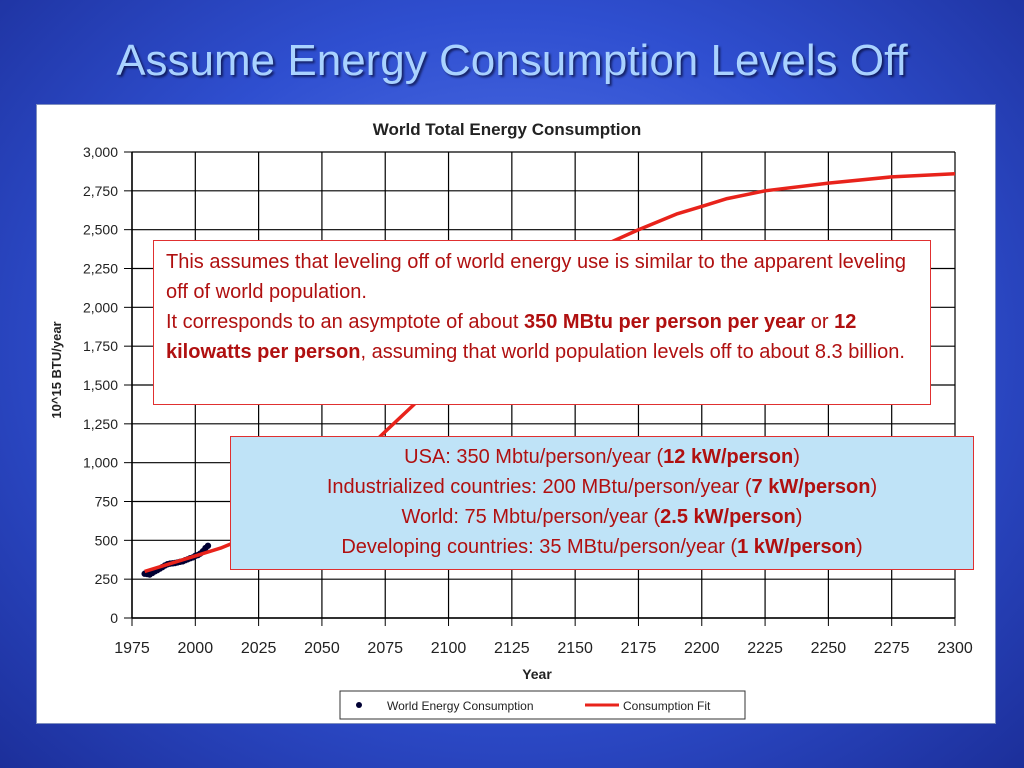 The width and height of the screenshot is (1024, 768). Describe the element at coordinates (955, 648) in the screenshot. I see `x-tick-label: 2300` at that location.